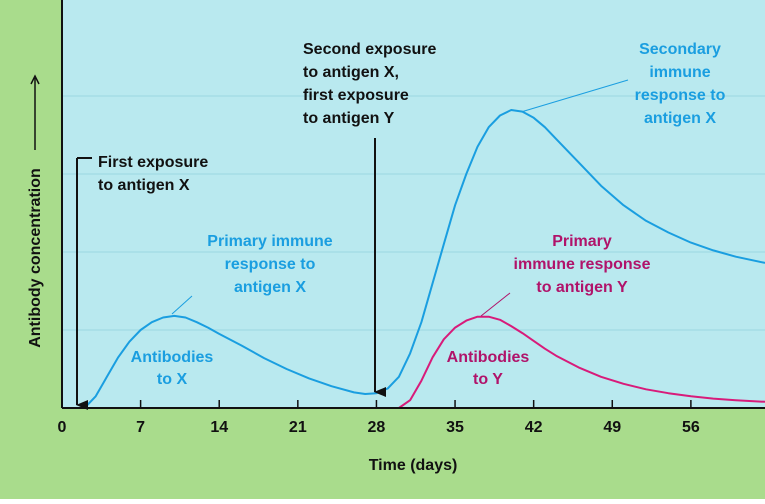  What do you see at coordinates (534, 427) in the screenshot?
I see `x-tick-label: 42` at bounding box center [534, 427].